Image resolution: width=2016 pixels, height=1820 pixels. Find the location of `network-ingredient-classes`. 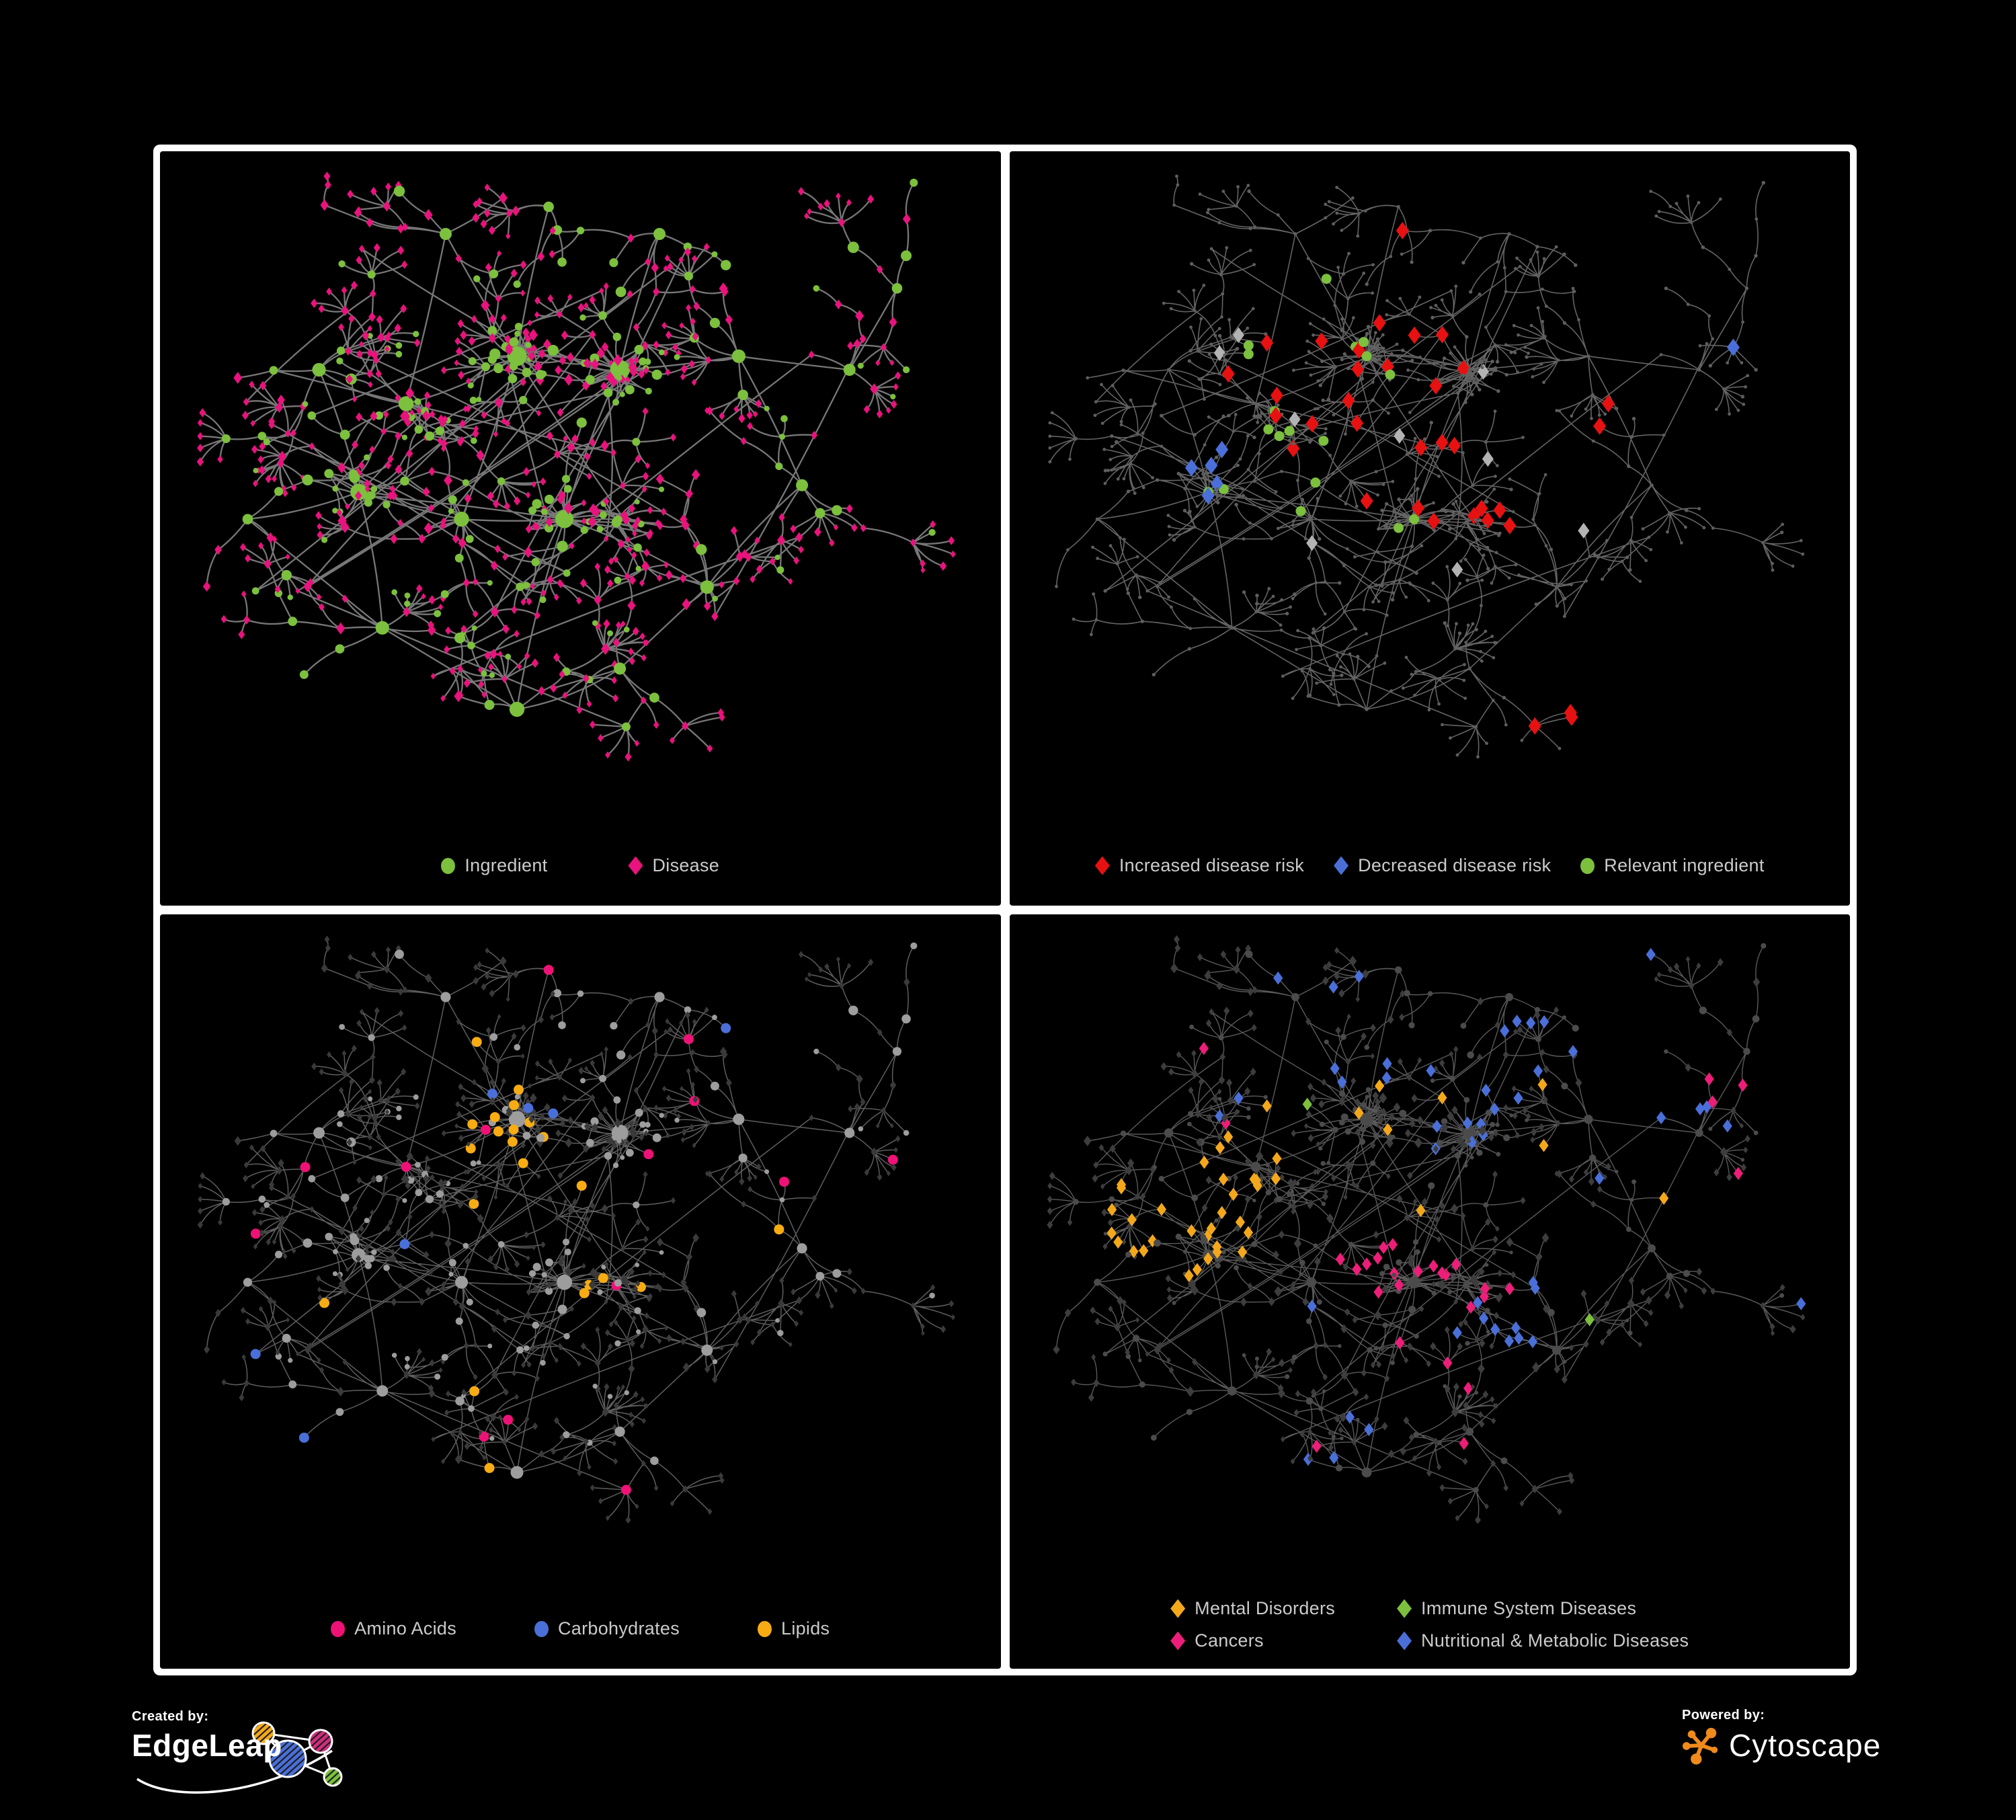

network-ingredient-classes is located at coordinates (576, 1229).